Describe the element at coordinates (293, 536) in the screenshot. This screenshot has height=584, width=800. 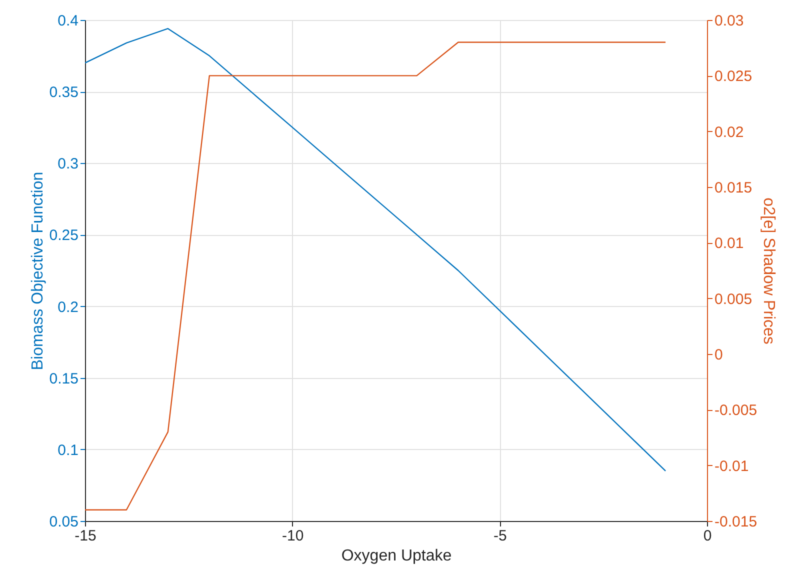
I see `x-tick-label: -10` at that location.